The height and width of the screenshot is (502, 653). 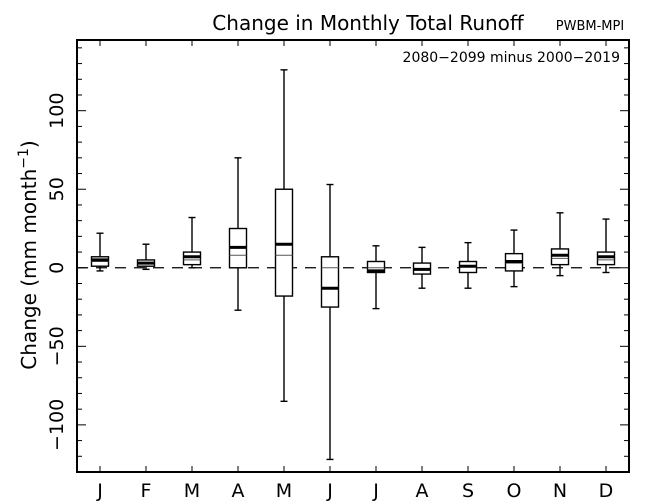 What do you see at coordinates (57, 111) in the screenshot?
I see `y-tick-label: 100` at bounding box center [57, 111].